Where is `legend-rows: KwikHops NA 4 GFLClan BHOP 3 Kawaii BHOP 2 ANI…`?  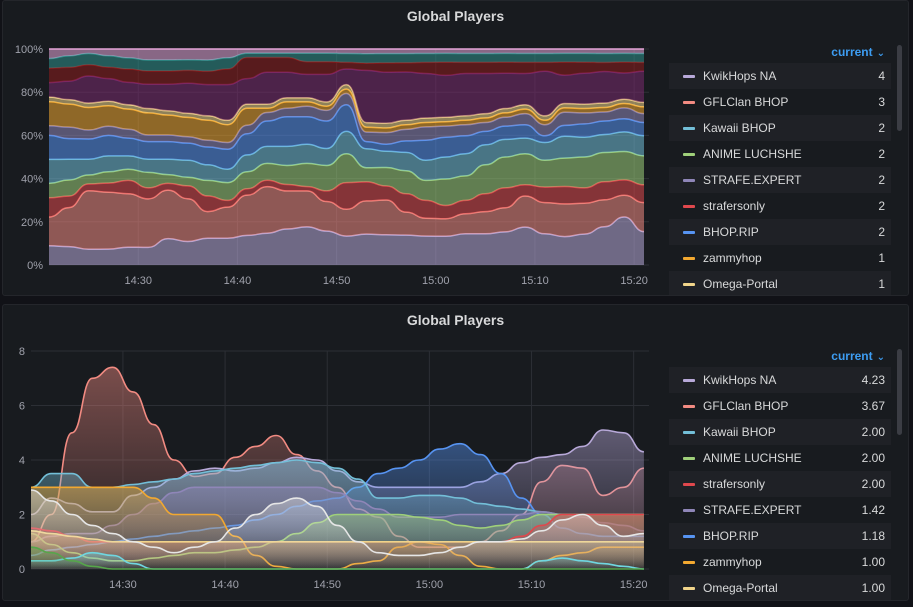 legend-rows: KwikHops NA 4 GFLClan BHOP 3 Kawaii BHOP 2 ANI… is located at coordinates (780, 179).